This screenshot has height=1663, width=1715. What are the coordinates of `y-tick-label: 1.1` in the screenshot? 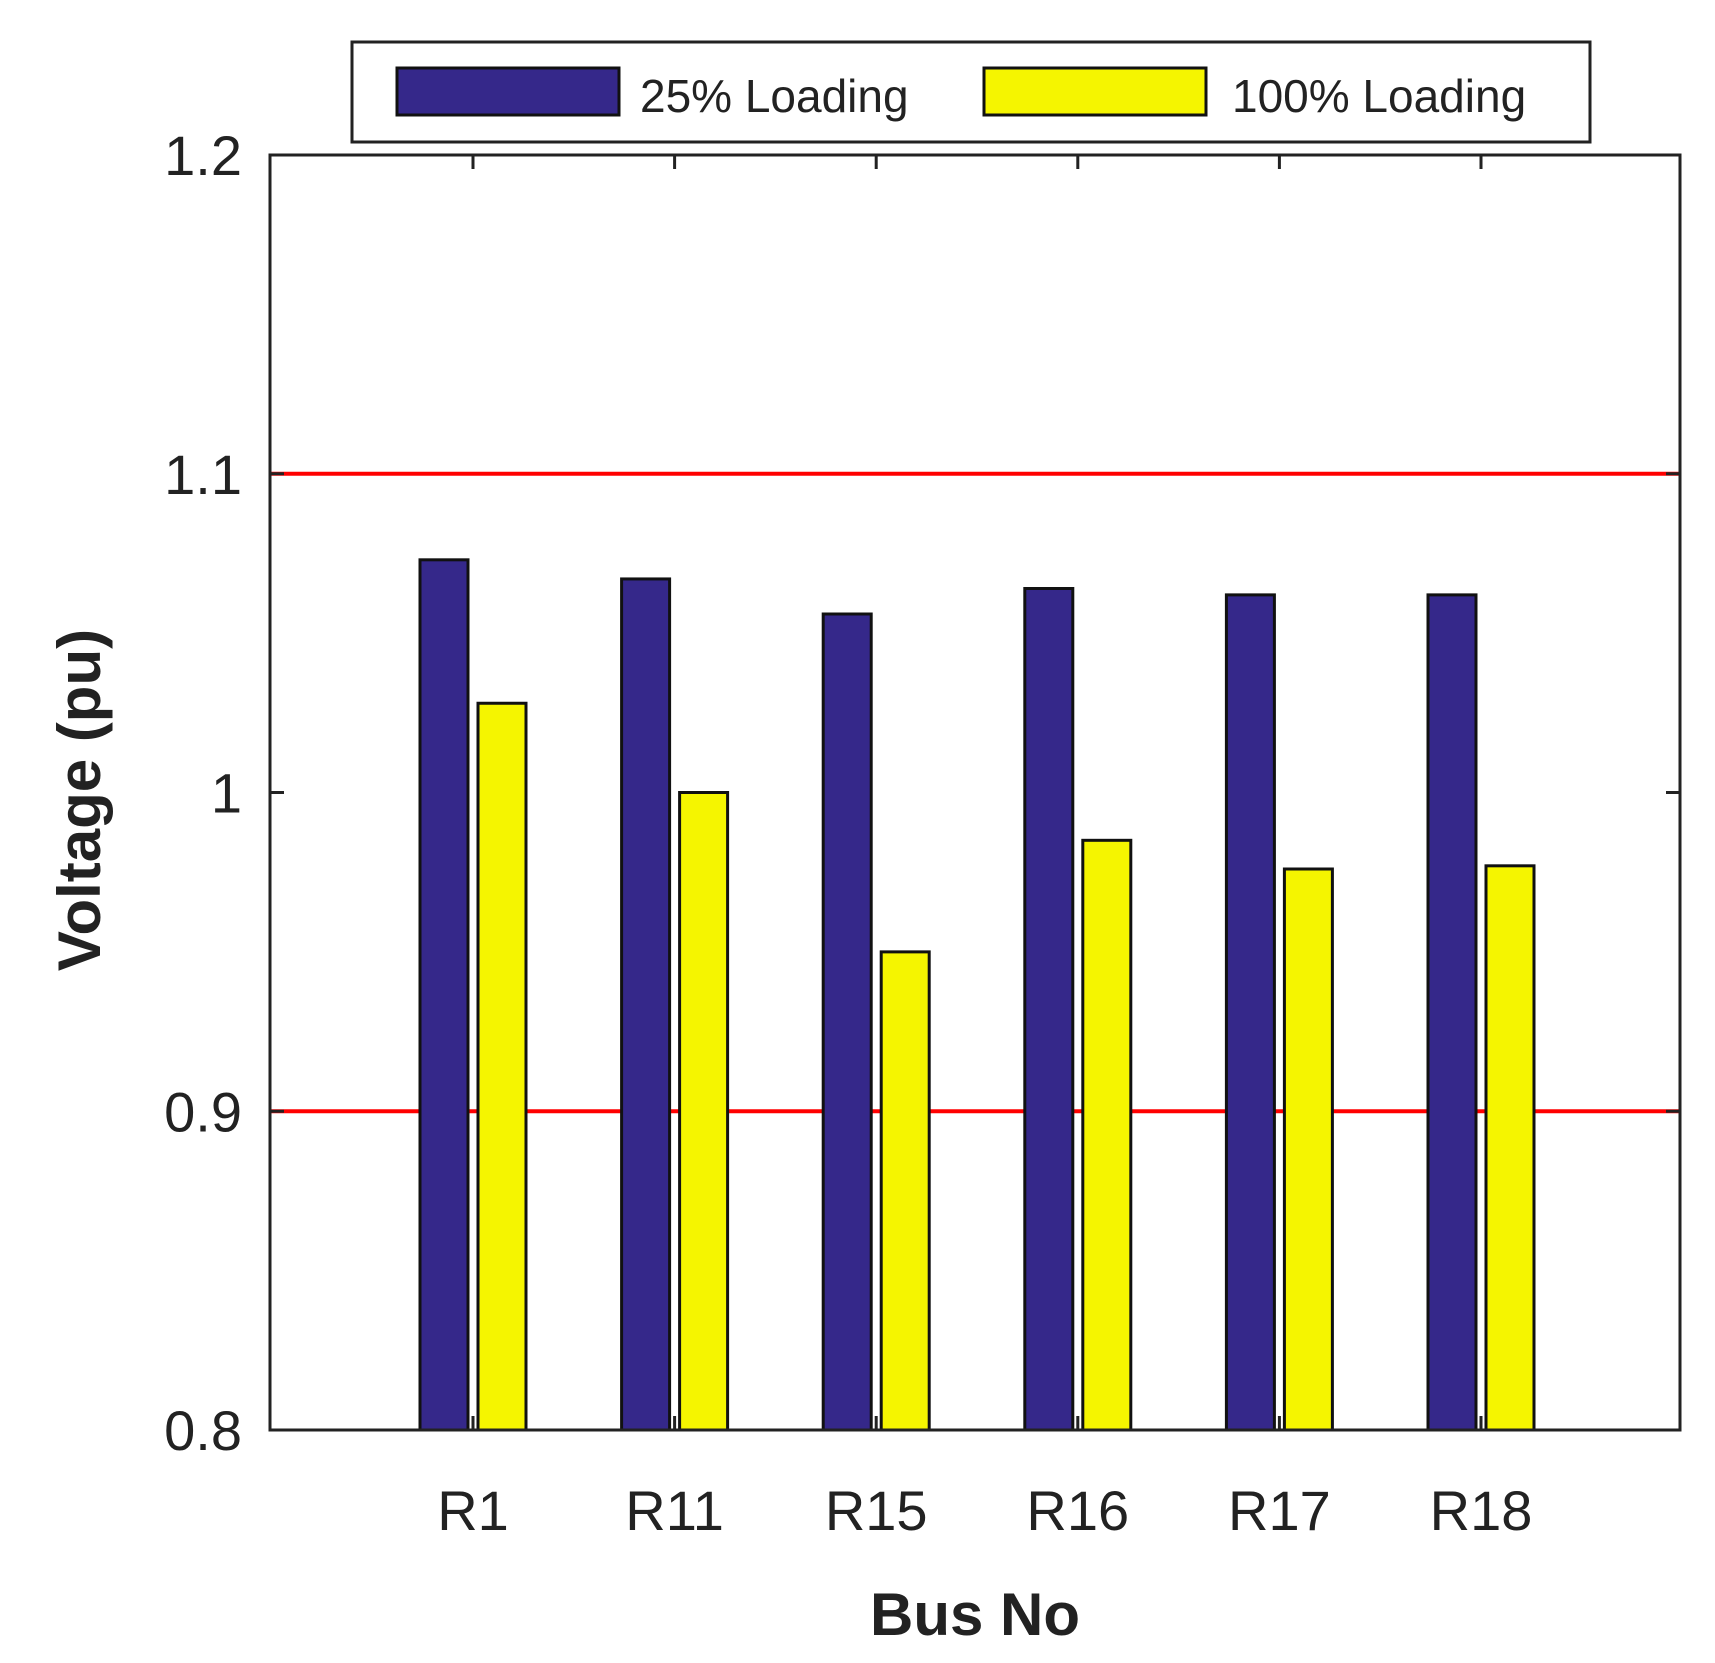 It's located at (203, 474).